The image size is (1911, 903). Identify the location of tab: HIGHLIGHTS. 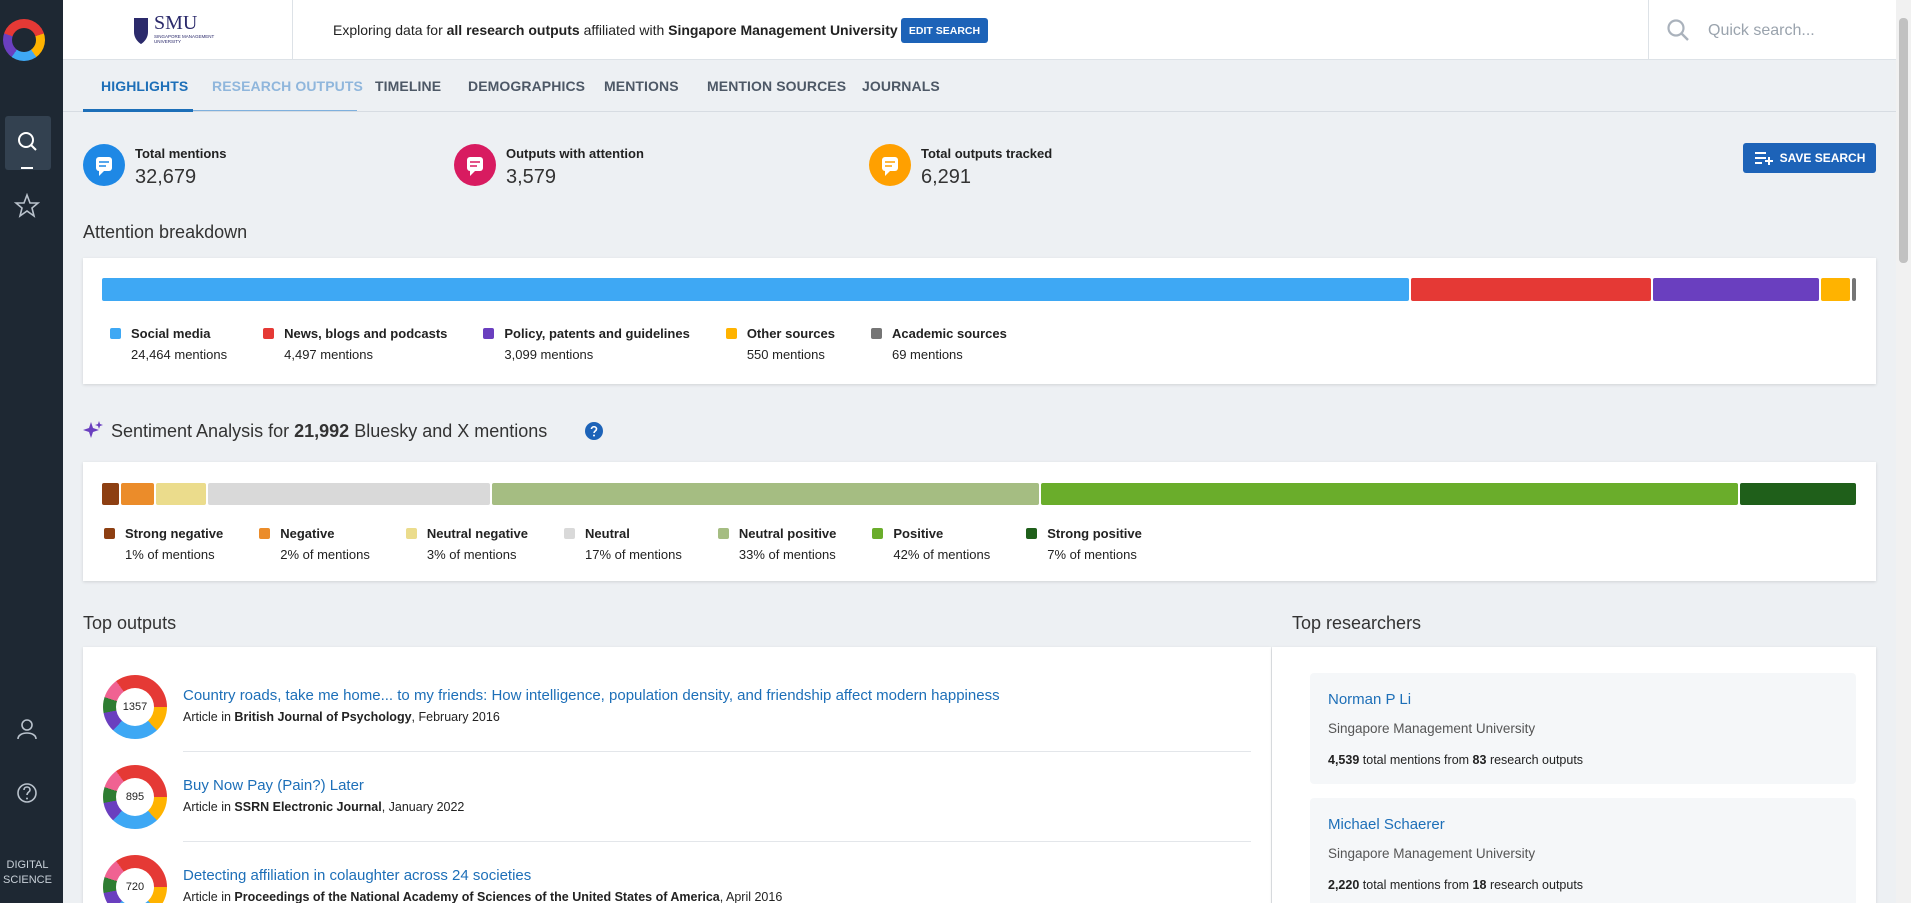
(145, 86).